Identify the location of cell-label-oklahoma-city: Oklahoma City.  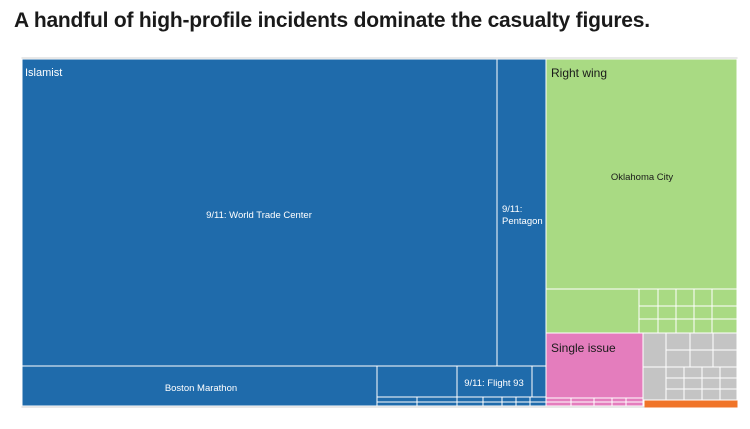
(642, 177).